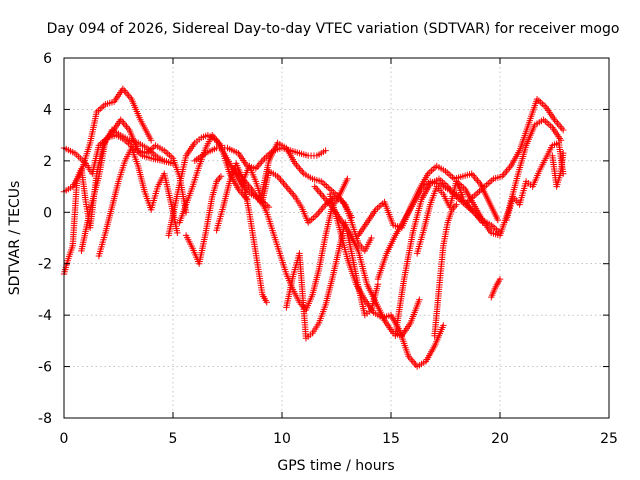 The width and height of the screenshot is (640, 480). I want to click on x-tick-label: 5, so click(173, 439).